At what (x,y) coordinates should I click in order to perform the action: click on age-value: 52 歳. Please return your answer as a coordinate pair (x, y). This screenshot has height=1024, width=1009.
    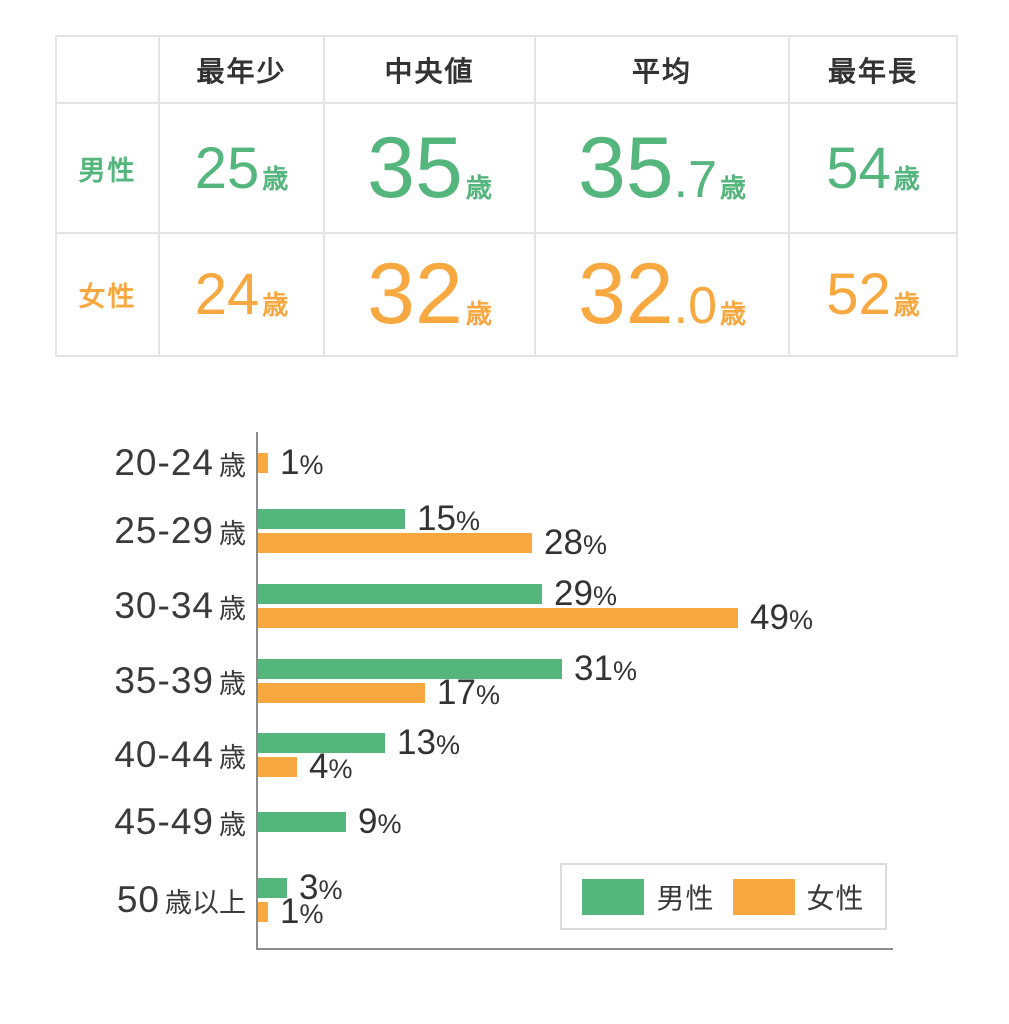
    Looking at the image, I should click on (873, 294).